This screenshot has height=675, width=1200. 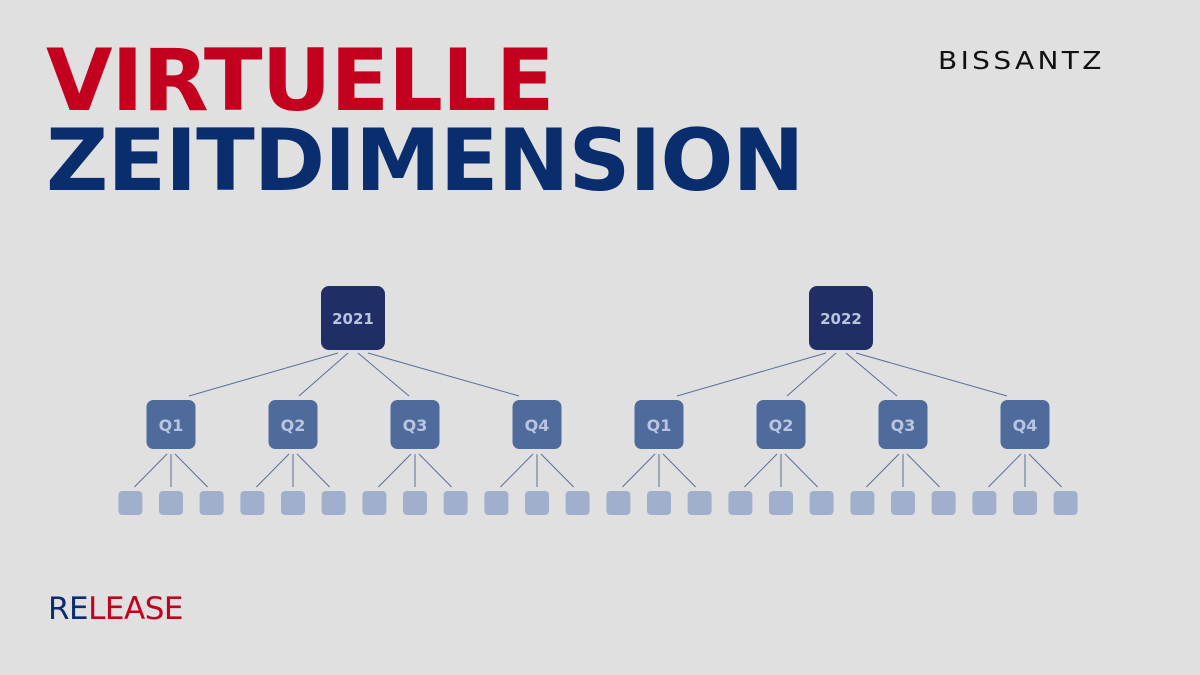 I want to click on release-label: RELEASE, so click(x=115, y=609).